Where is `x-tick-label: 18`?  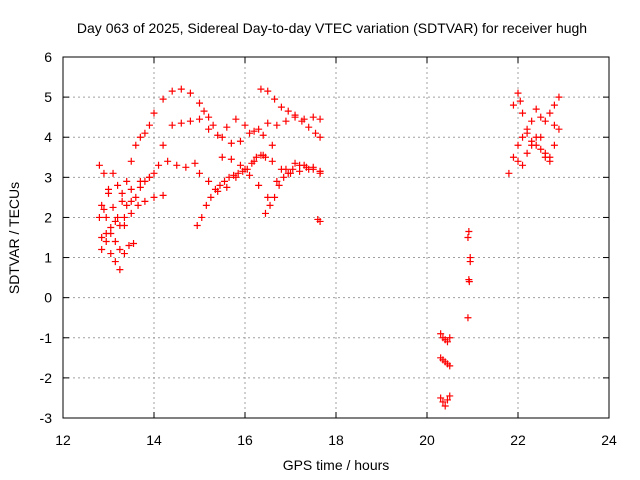
x-tick-label: 18 is located at coordinates (336, 440).